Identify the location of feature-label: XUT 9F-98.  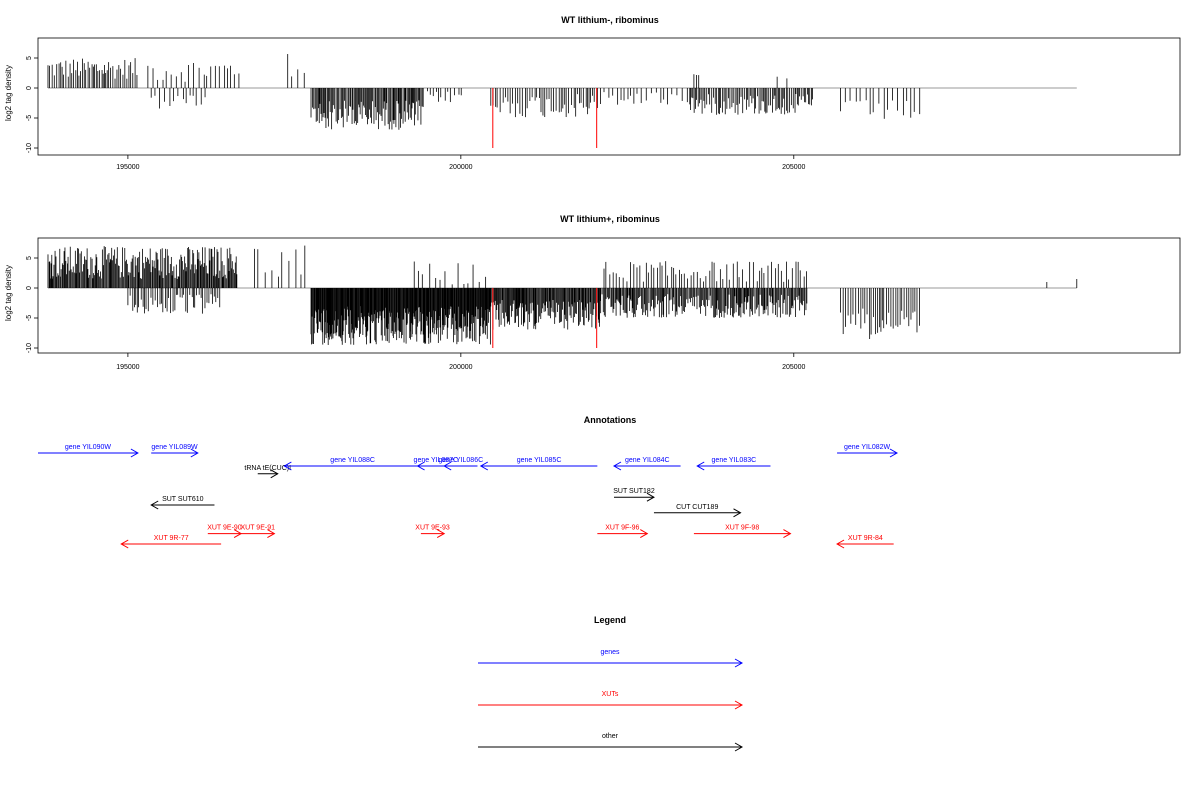
(742, 528).